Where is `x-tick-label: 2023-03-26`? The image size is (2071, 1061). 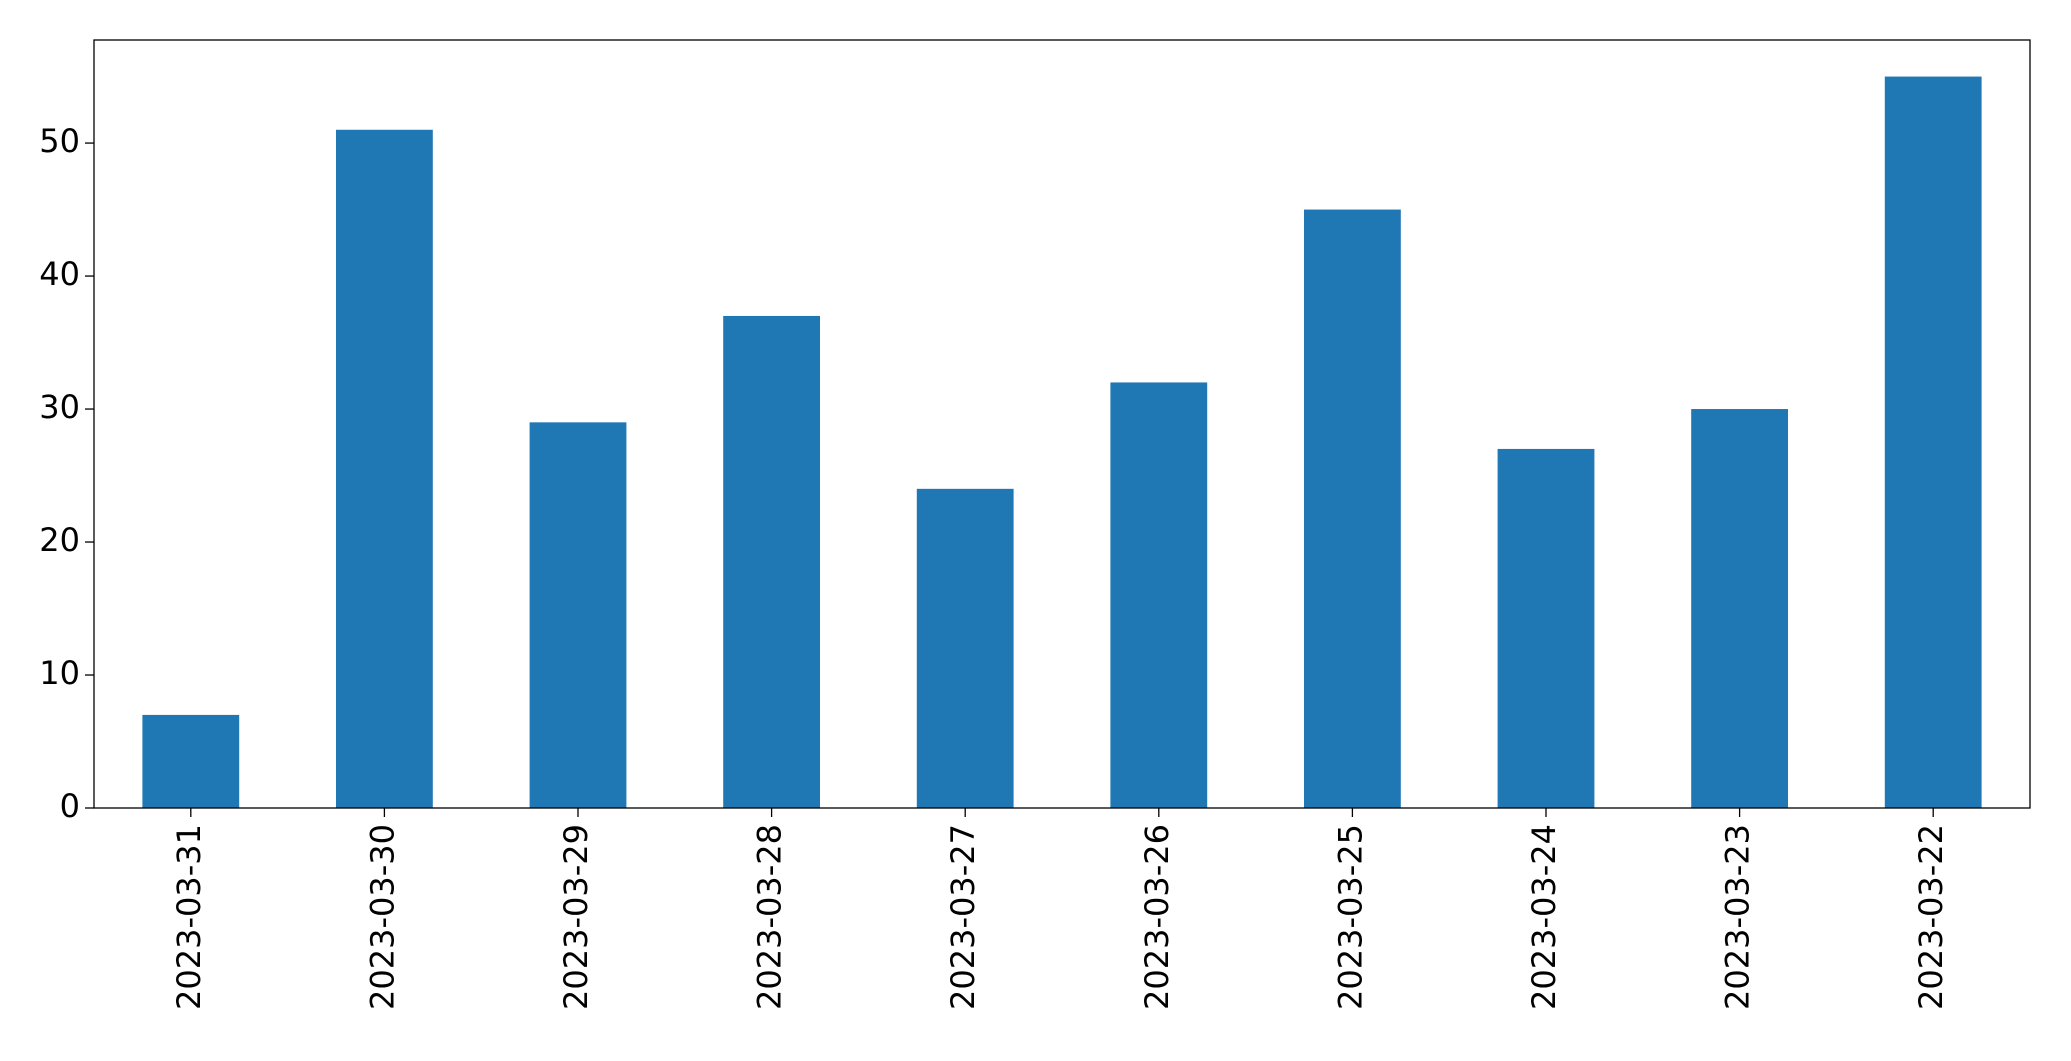 x-tick-label: 2023-03-26 is located at coordinates (1157, 917).